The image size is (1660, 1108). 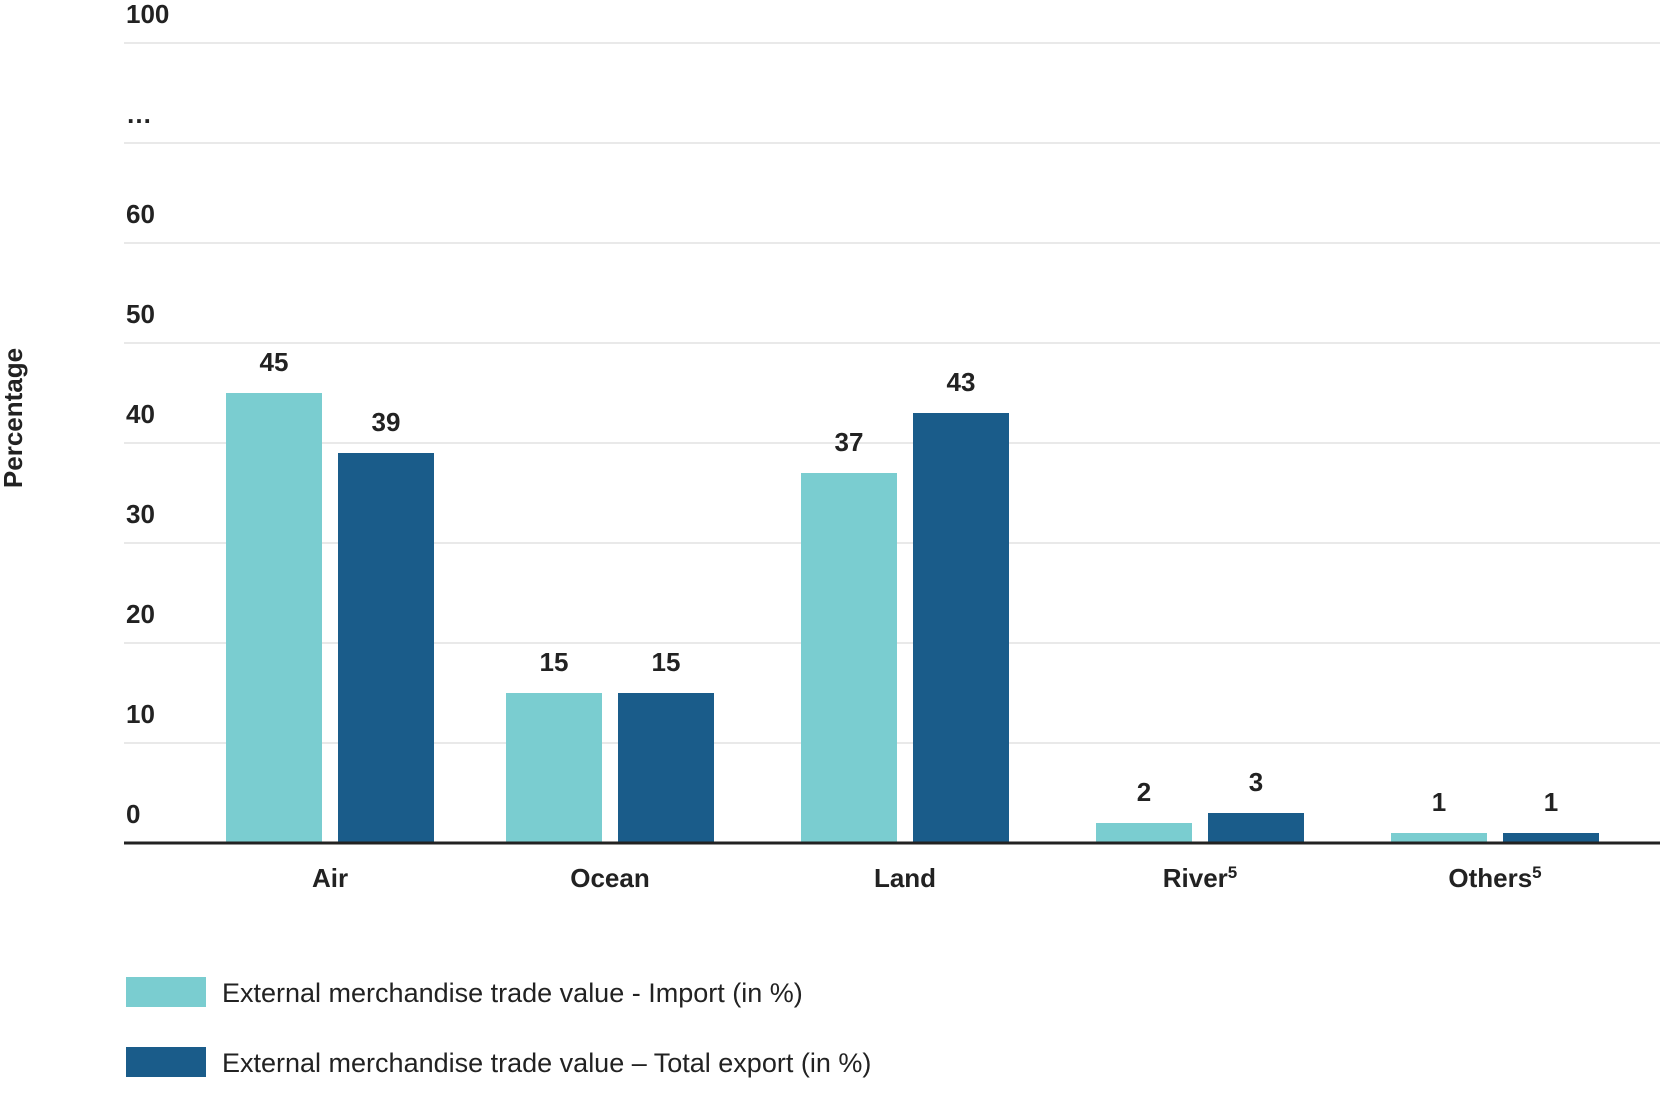 What do you see at coordinates (1439, 838) in the screenshot?
I see `bar-others-import` at bounding box center [1439, 838].